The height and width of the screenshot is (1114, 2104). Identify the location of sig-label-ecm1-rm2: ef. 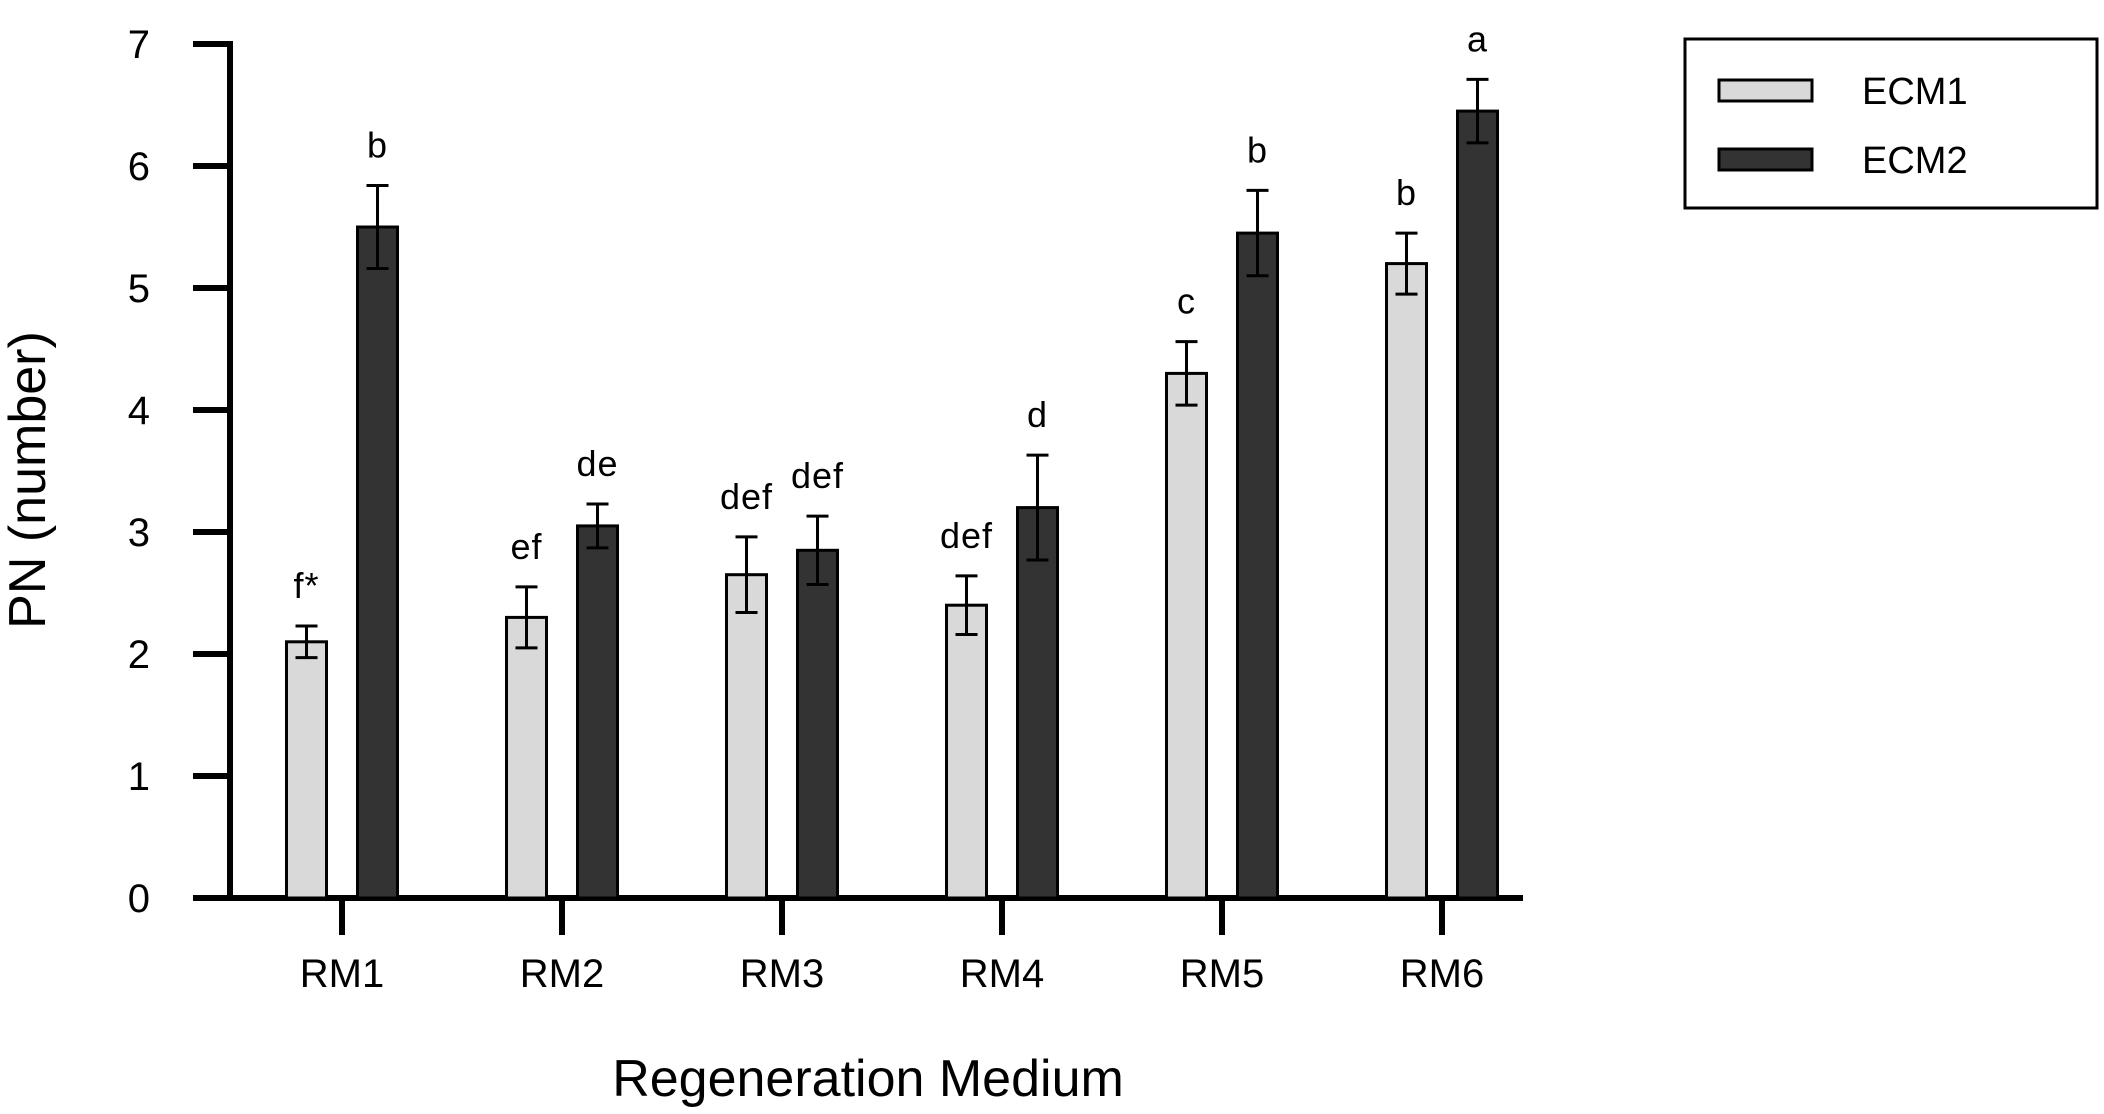
(526, 546).